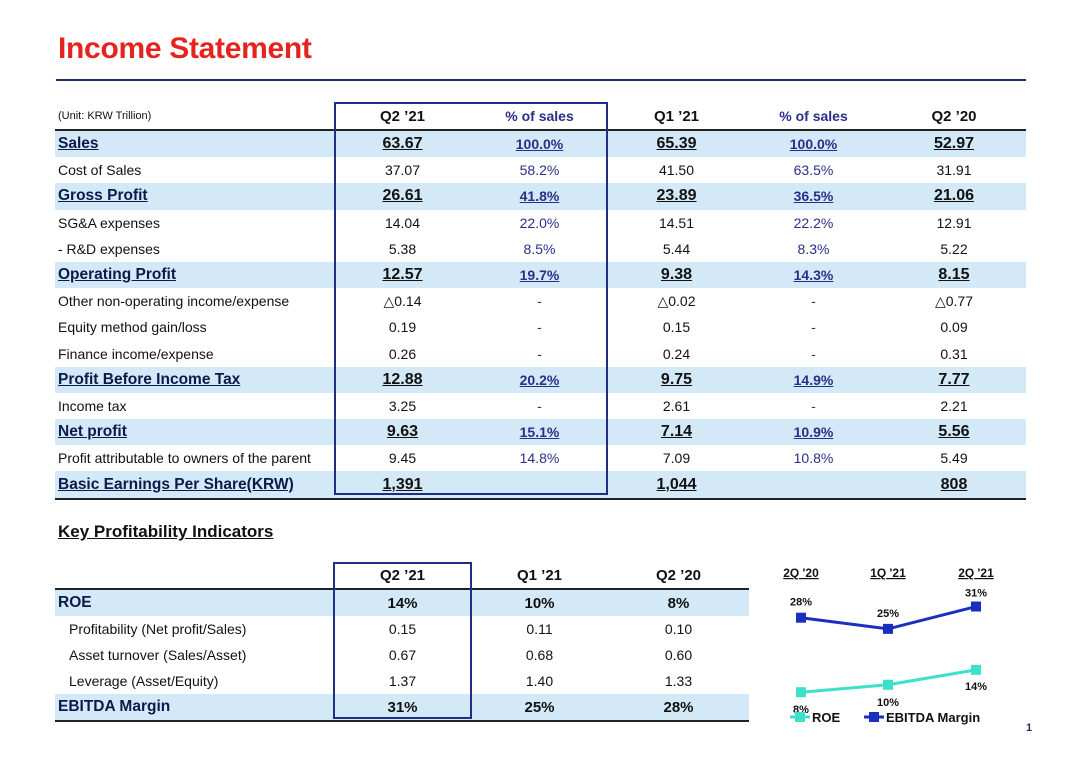  What do you see at coordinates (402, 170) in the screenshot?
I see `cell-value: 37.07` at bounding box center [402, 170].